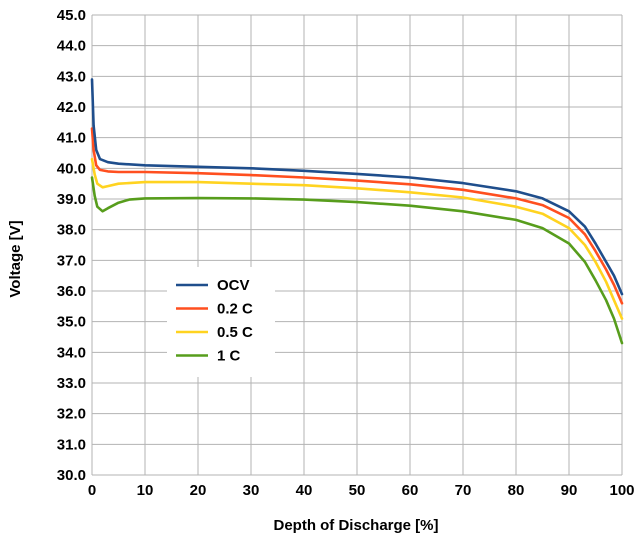 This screenshot has width=638, height=541. What do you see at coordinates (235, 309) in the screenshot?
I see `legend-label: 0.2 C` at bounding box center [235, 309].